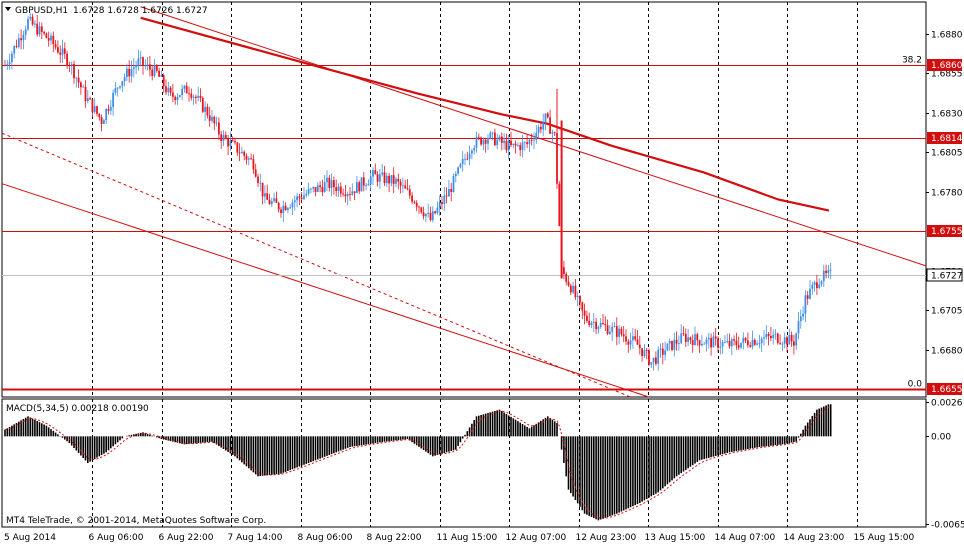 This screenshot has width=964, height=545. I want to click on price-tick-label: 1.6680, so click(947, 352).